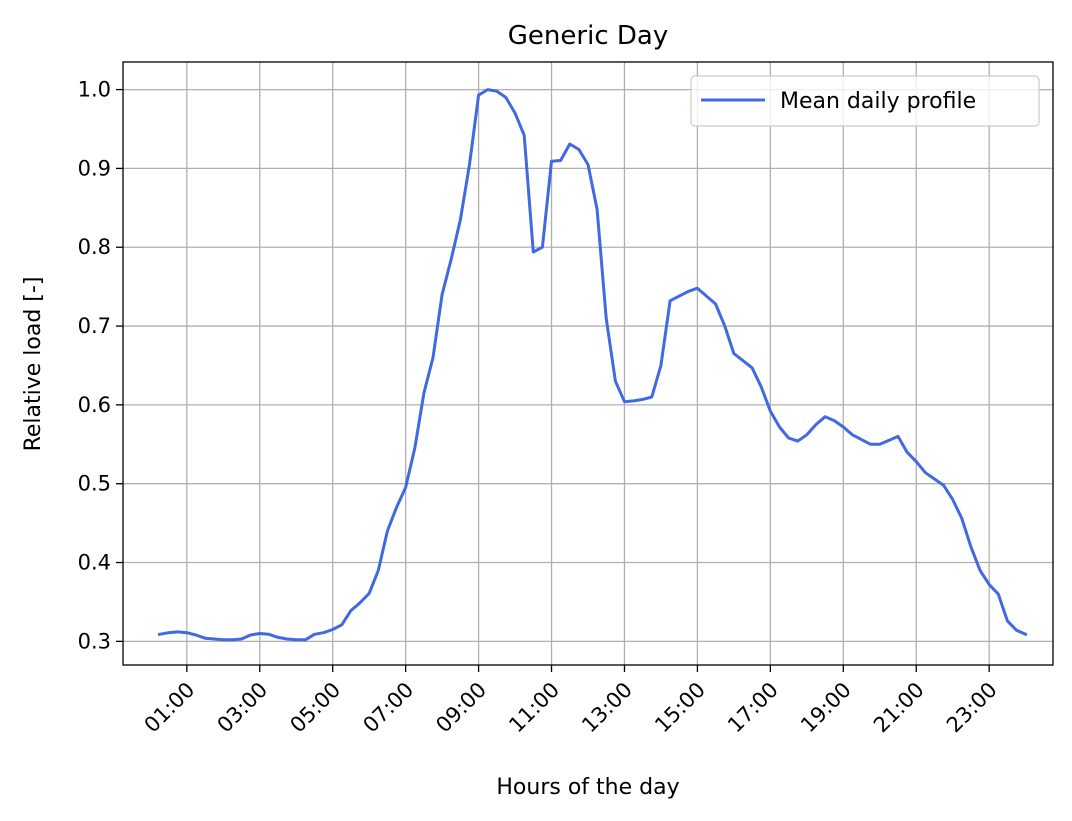  What do you see at coordinates (33, 364) in the screenshot?
I see `y-axis-label: Relative load [-]` at bounding box center [33, 364].